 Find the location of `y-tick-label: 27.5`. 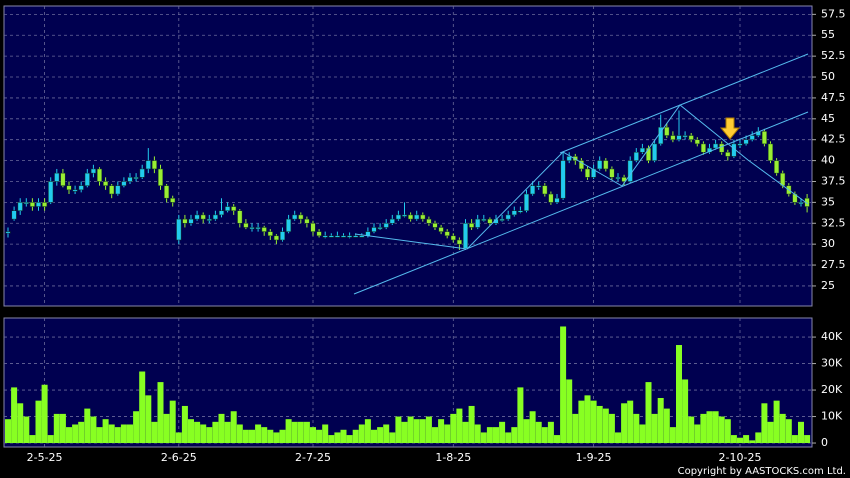

y-tick-label: 27.5 is located at coordinates (833, 264).